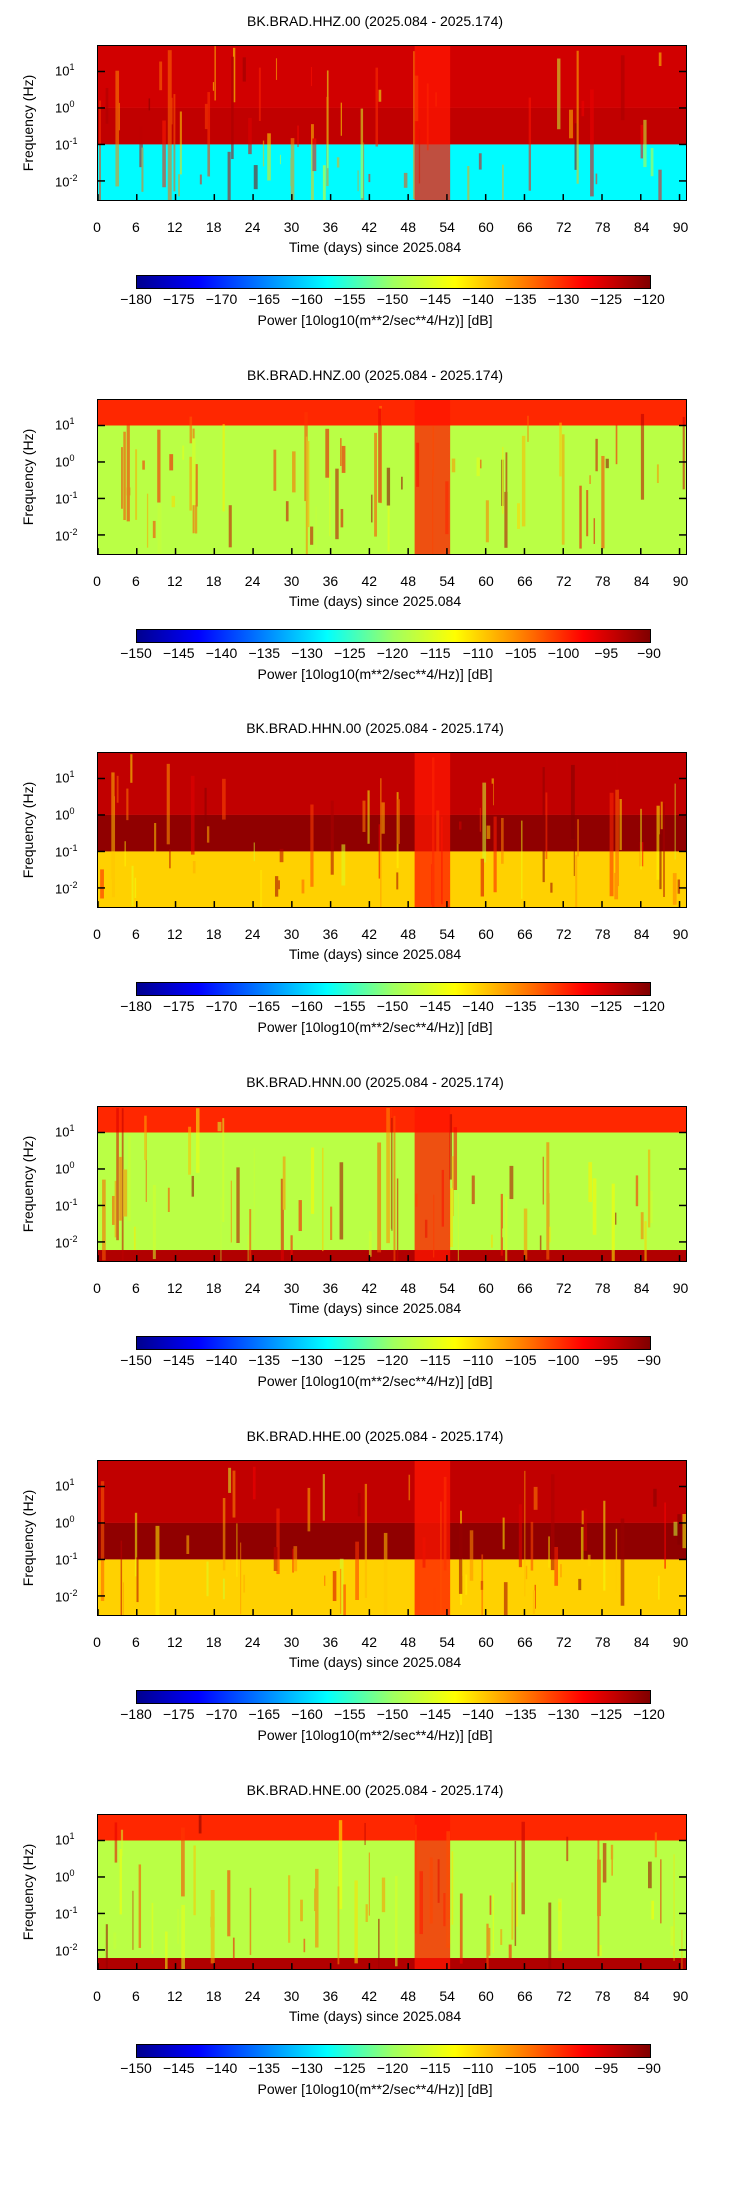  What do you see at coordinates (178, 1006) in the screenshot?
I see `colorbar-tick-label: −175` at bounding box center [178, 1006].